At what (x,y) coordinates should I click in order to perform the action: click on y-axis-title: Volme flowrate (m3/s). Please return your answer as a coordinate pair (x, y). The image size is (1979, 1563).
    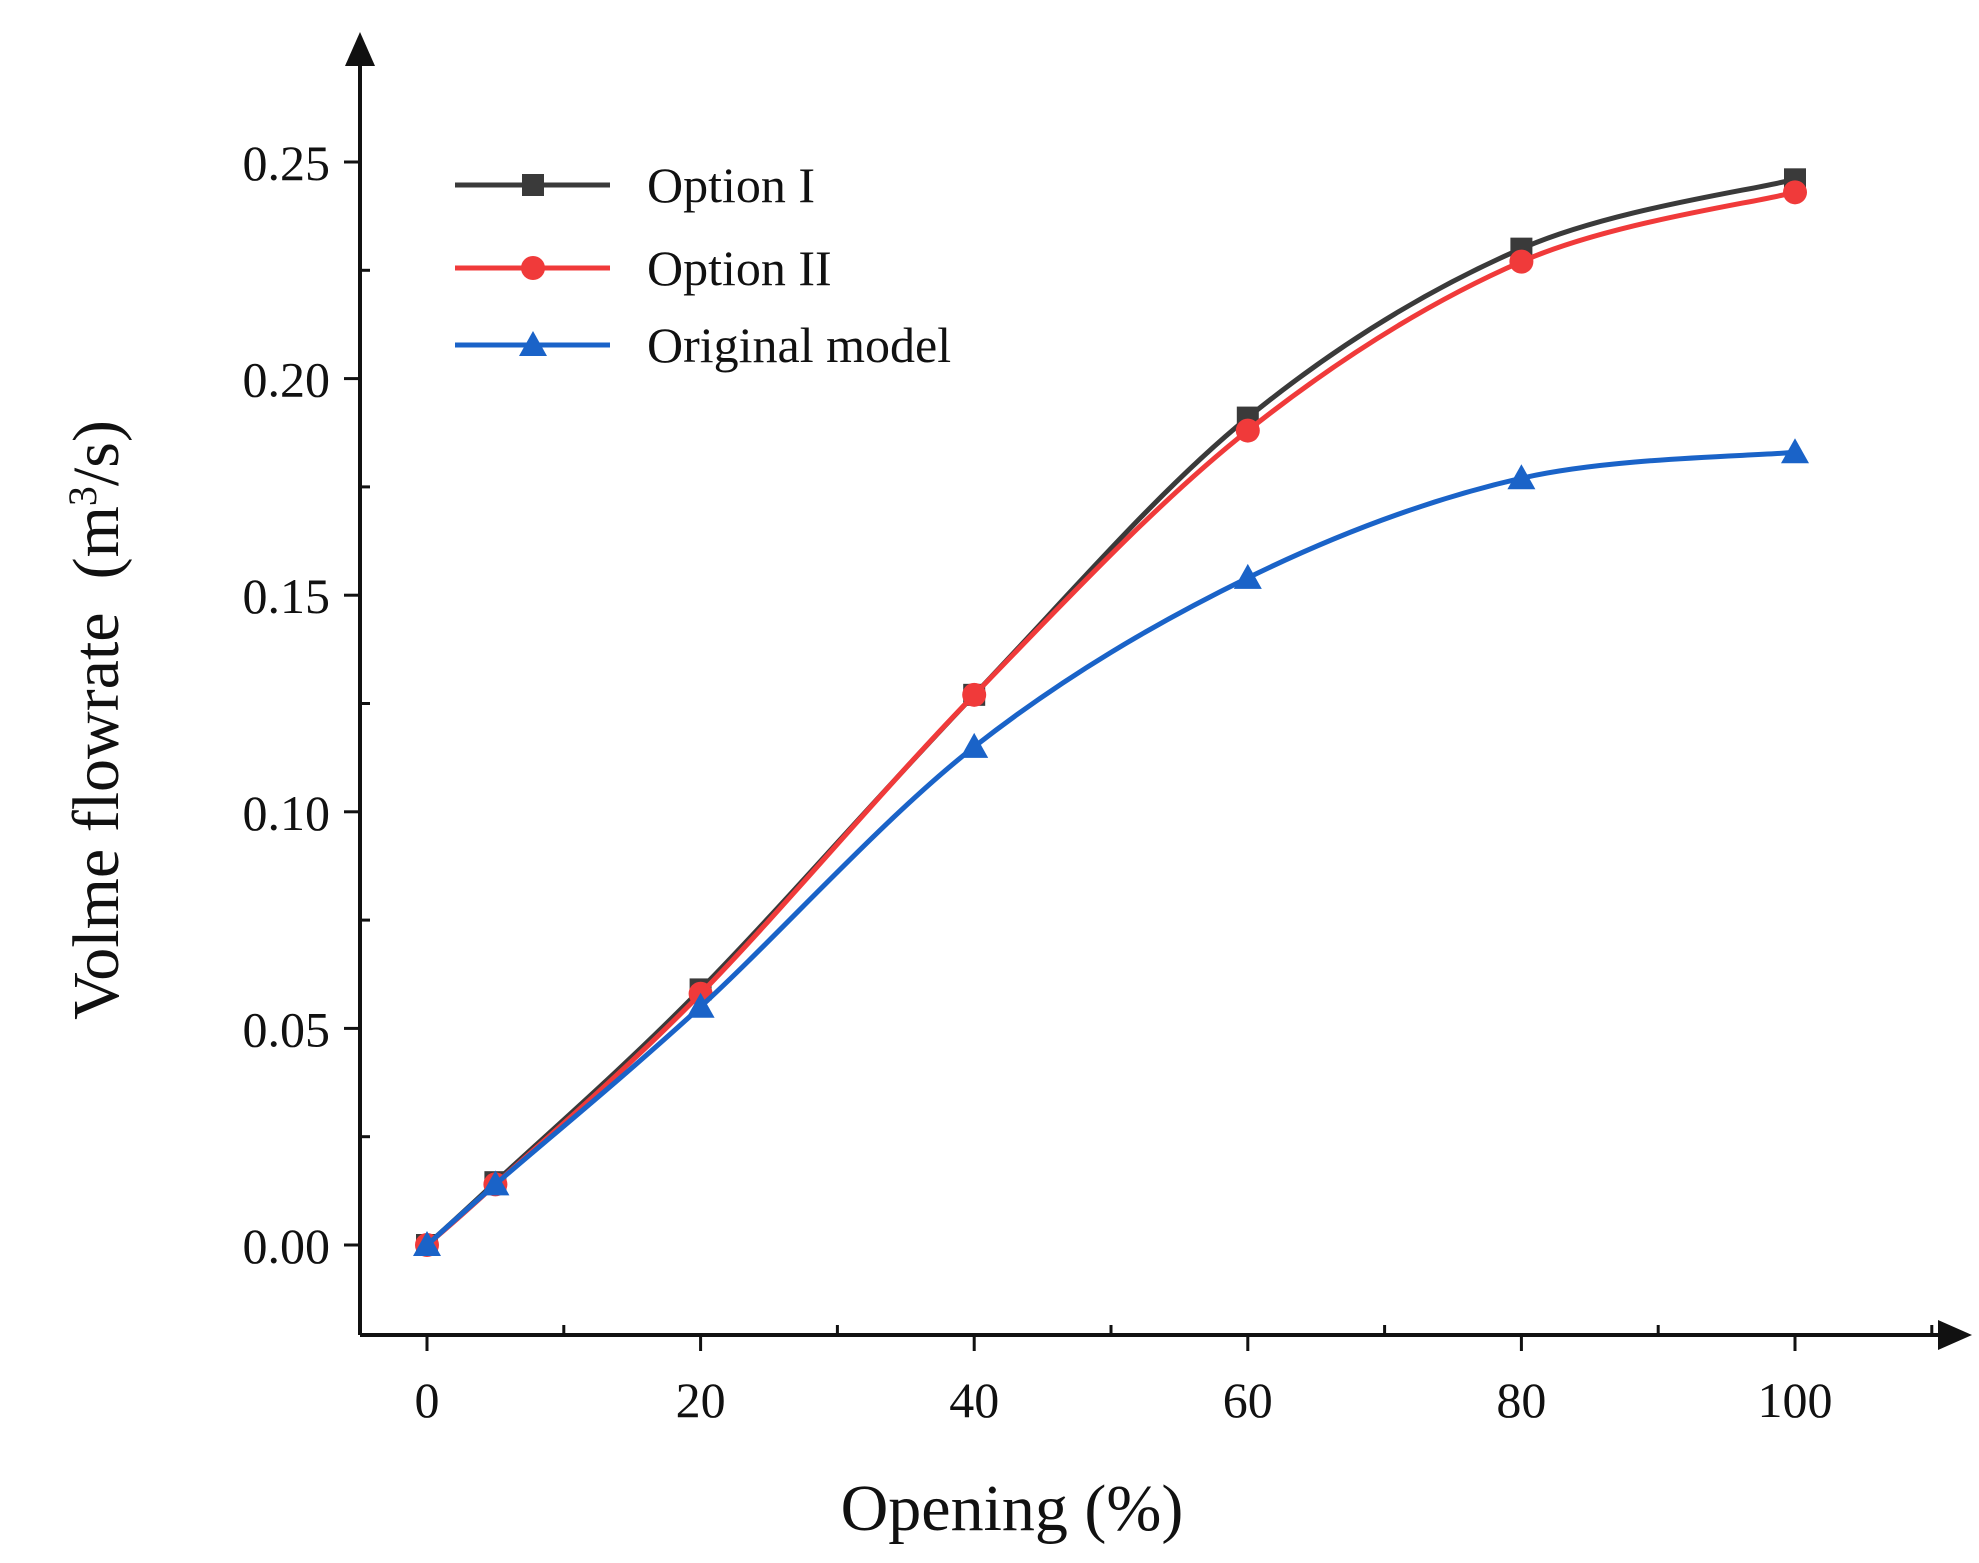
    Looking at the image, I should click on (97, 720).